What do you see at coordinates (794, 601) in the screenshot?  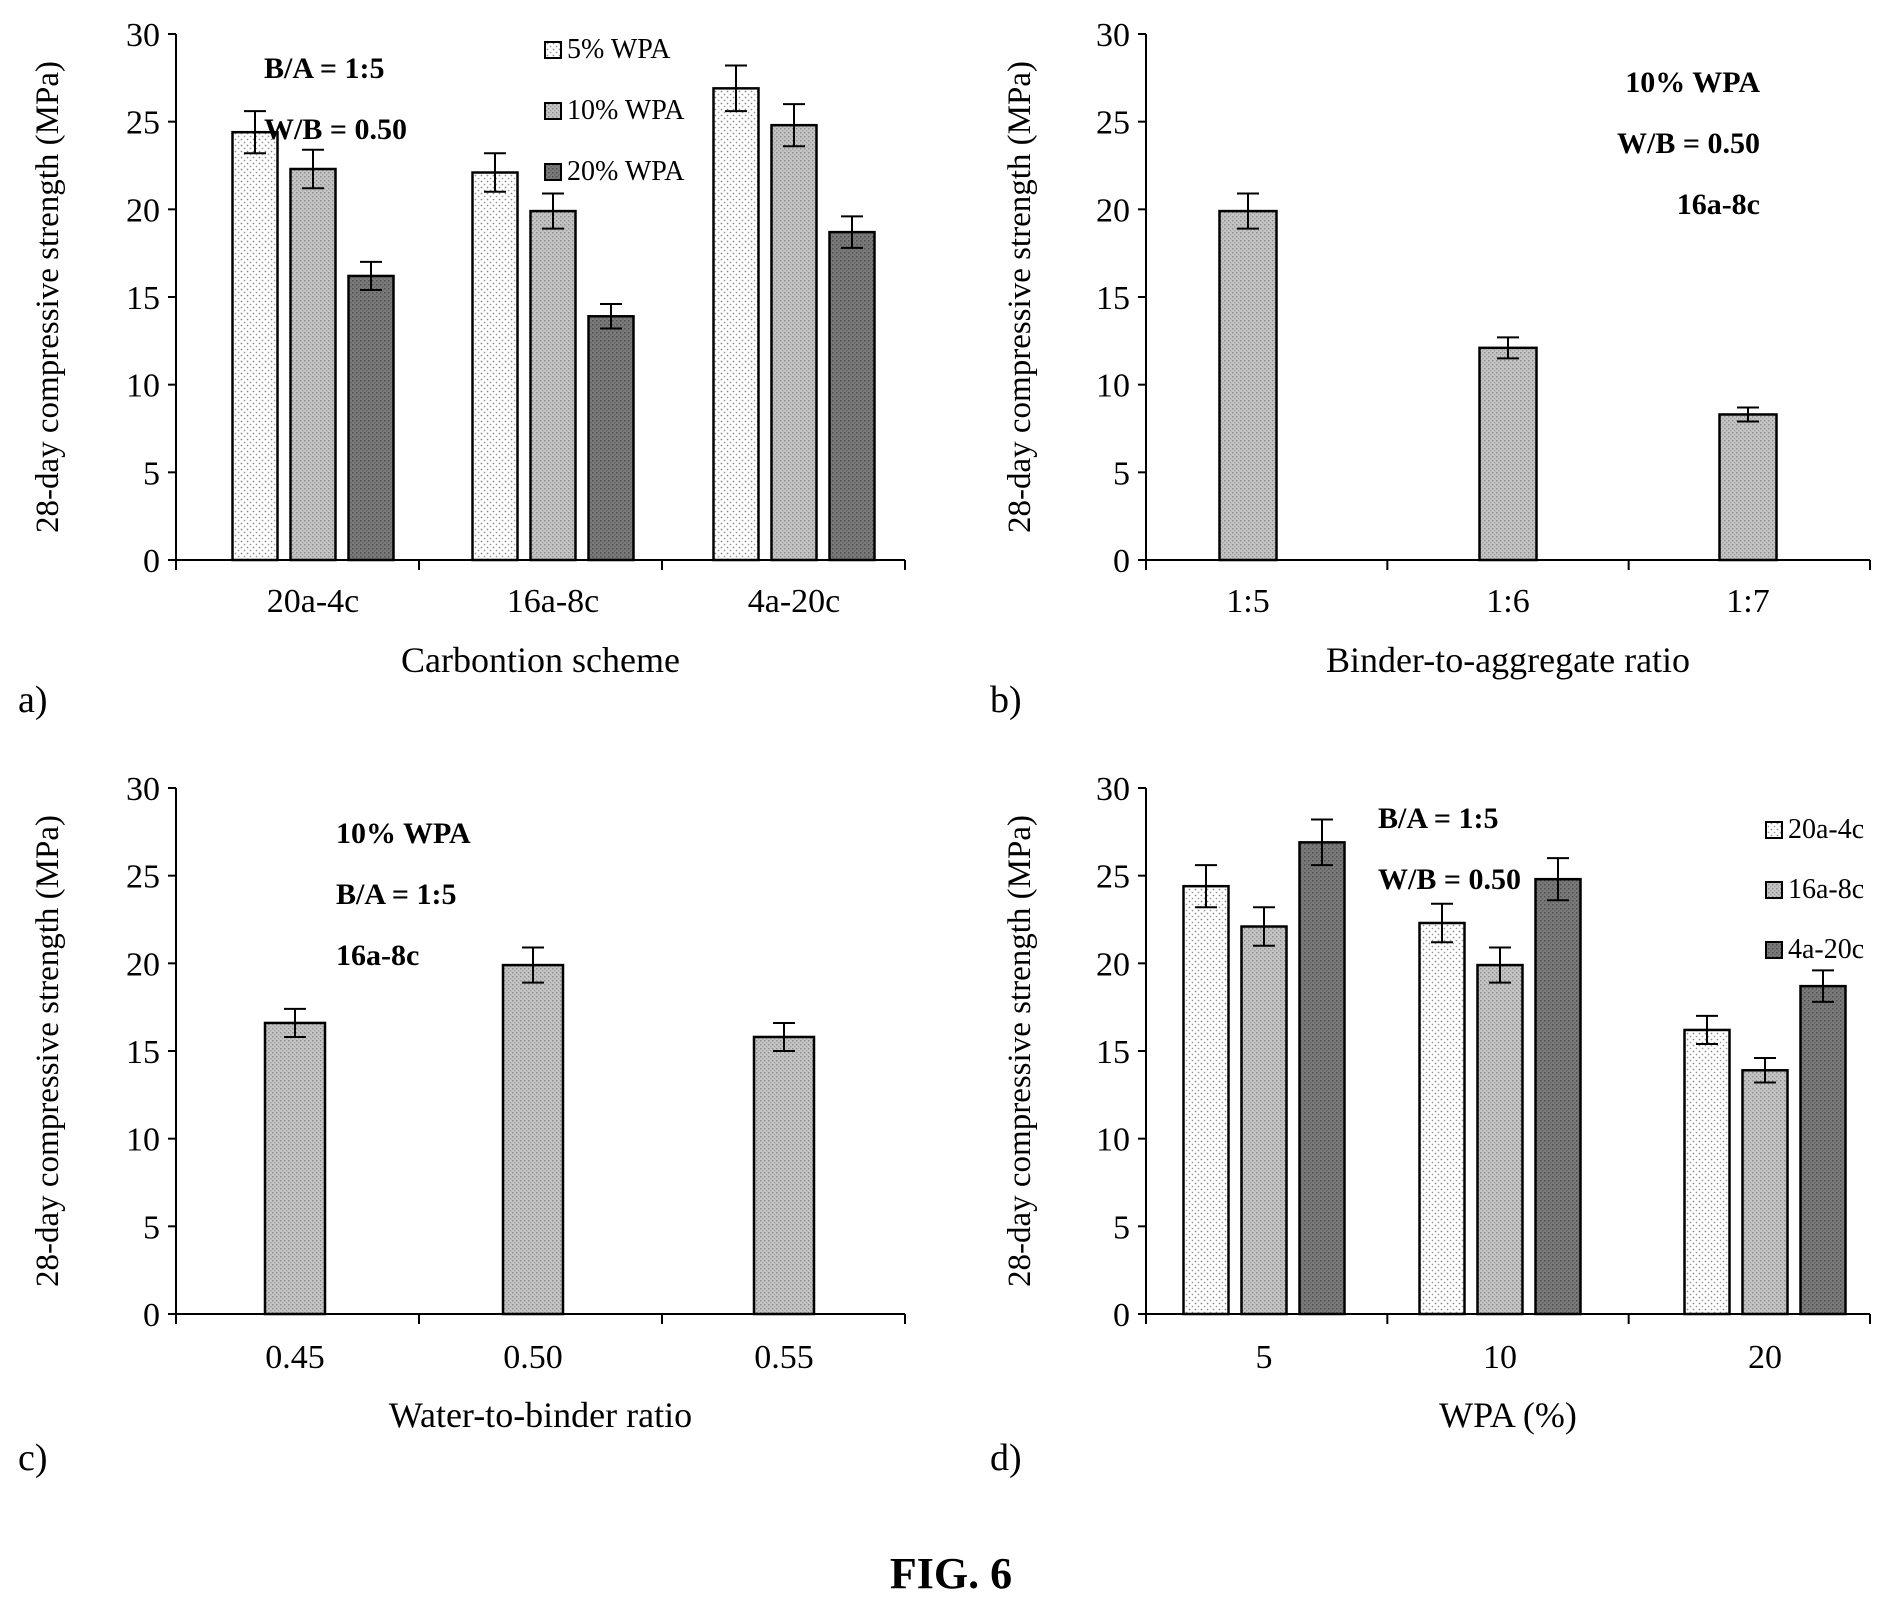 I see `x-tick-label: 4a-20c` at bounding box center [794, 601].